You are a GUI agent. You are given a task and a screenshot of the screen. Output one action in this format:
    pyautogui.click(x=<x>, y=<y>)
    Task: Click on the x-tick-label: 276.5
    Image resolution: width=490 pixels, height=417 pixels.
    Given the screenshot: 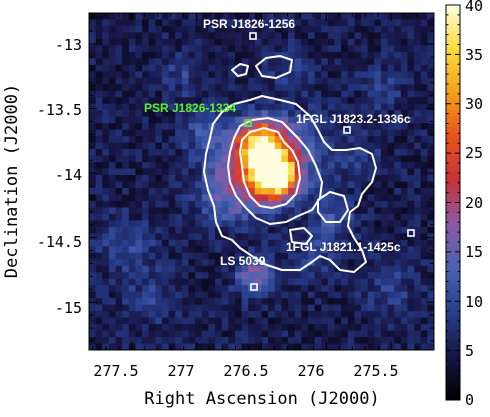 What is the action you would take?
    pyautogui.click(x=245, y=371)
    